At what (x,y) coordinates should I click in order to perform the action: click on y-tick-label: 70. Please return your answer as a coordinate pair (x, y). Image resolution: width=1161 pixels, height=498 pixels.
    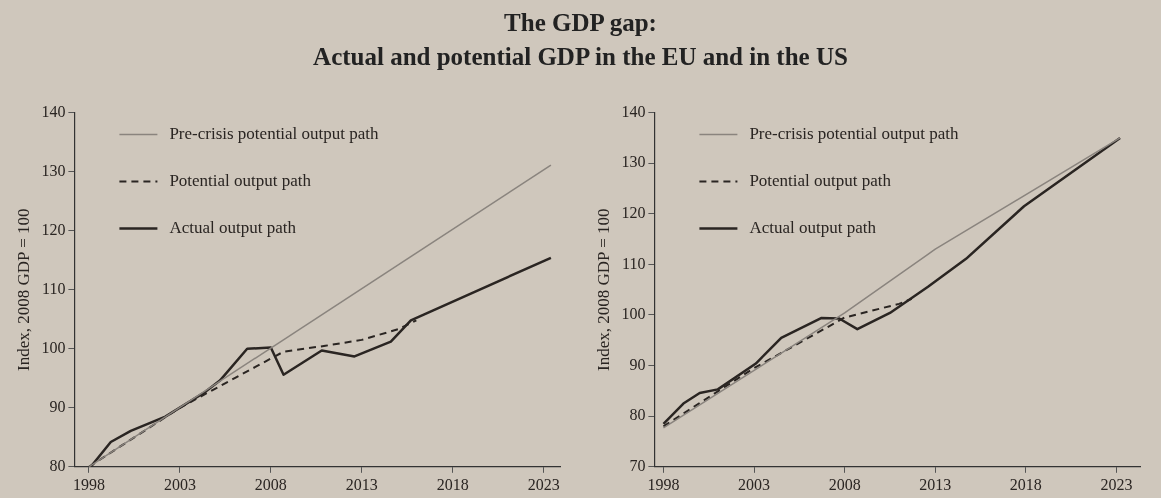
    Looking at the image, I should click on (637, 465).